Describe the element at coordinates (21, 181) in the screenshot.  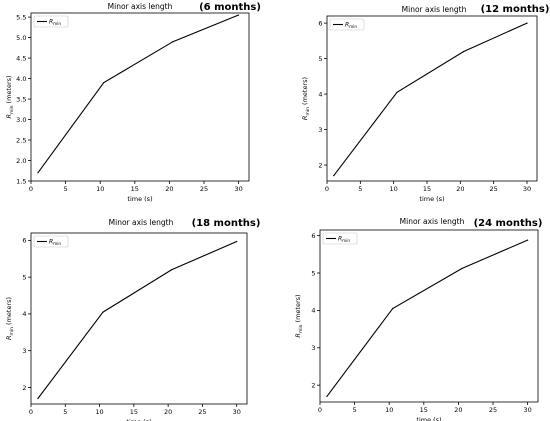
I see `y-tick-label: 1.5` at that location.